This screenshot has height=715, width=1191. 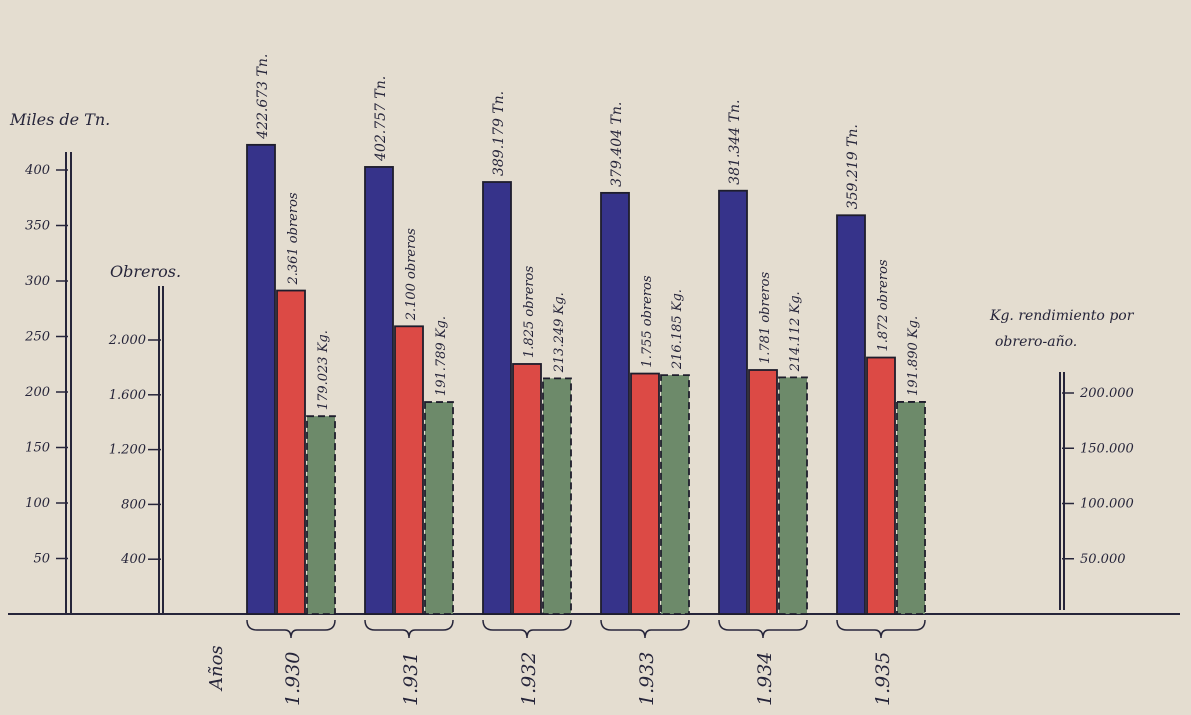 What do you see at coordinates (127, 450) in the screenshot?
I see `workers-tick-label: 1.200` at bounding box center [127, 450].